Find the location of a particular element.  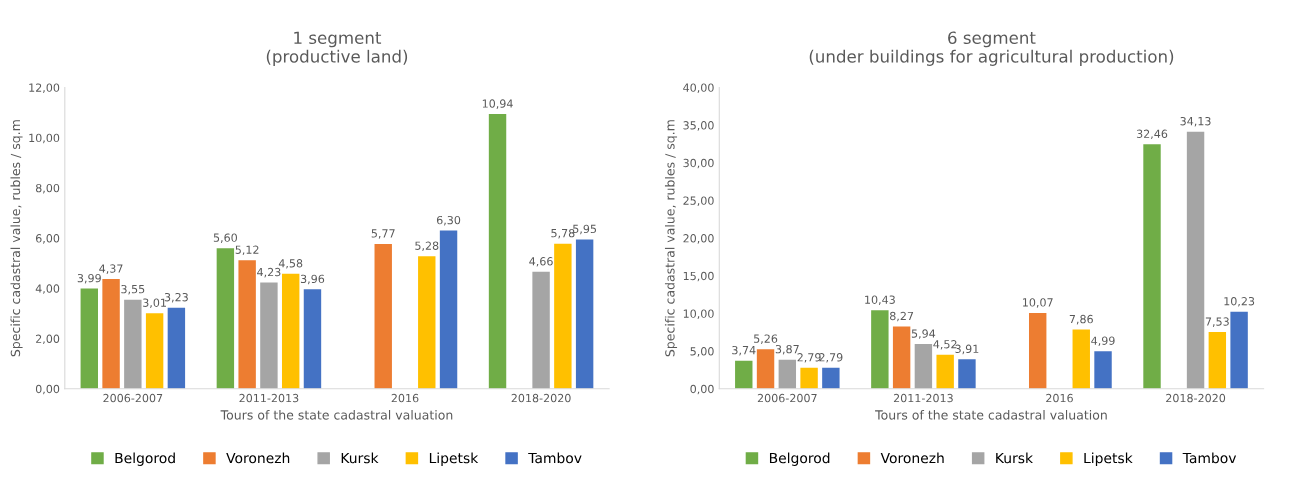

data-label: 3,96 is located at coordinates (312, 279).